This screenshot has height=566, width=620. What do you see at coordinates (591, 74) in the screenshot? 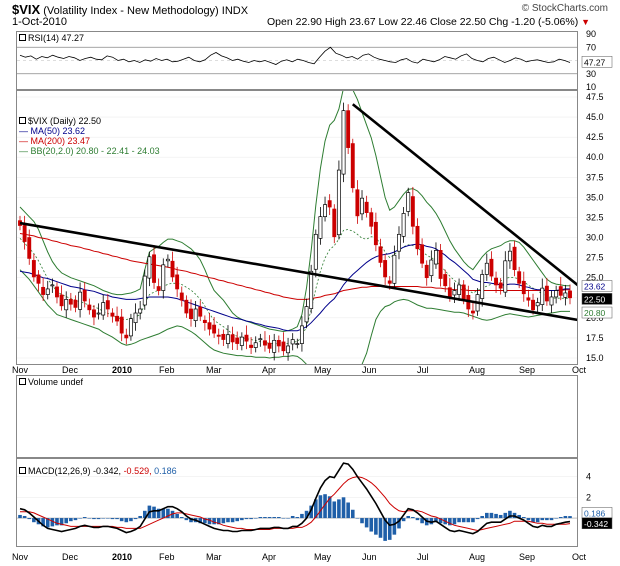
I see `rsi-tick-label: 30` at bounding box center [591, 74].